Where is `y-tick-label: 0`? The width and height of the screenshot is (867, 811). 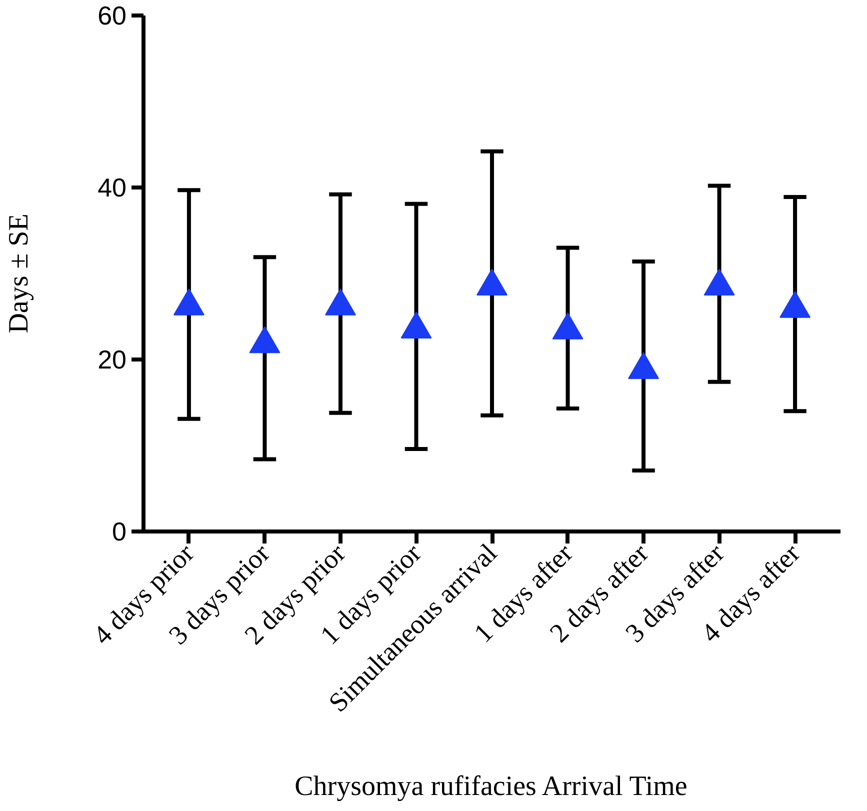
y-tick-label: 0 is located at coordinates (119, 531).